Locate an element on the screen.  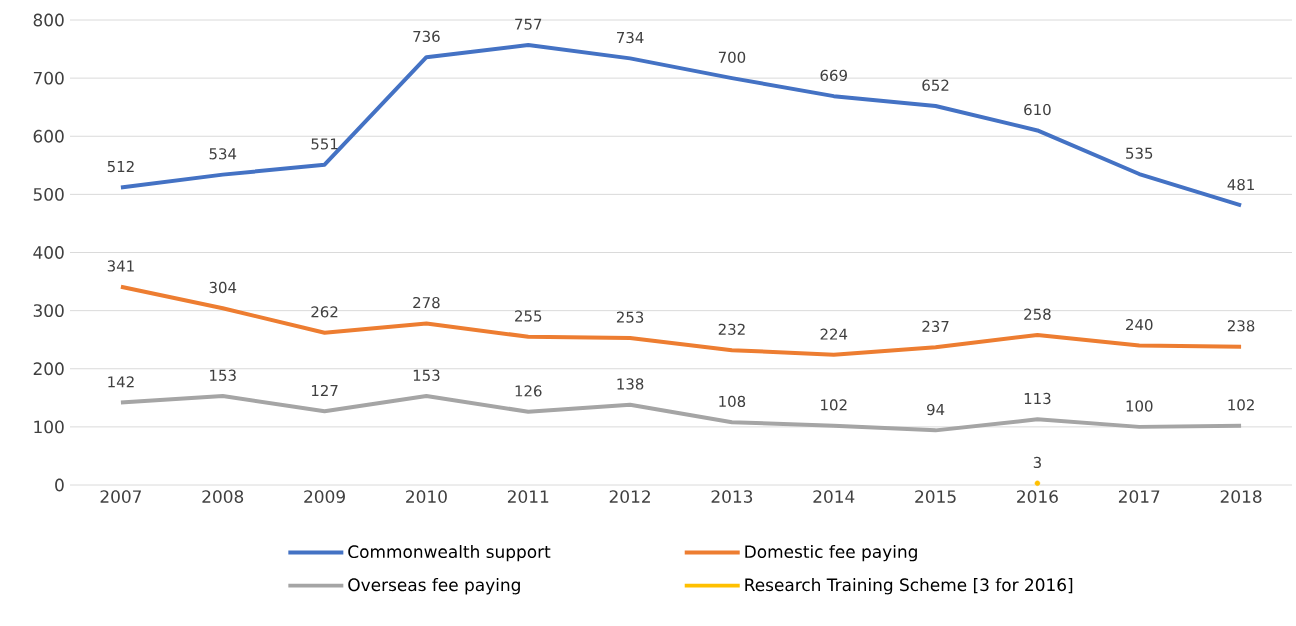
data-label: 481 is located at coordinates (1240, 184).